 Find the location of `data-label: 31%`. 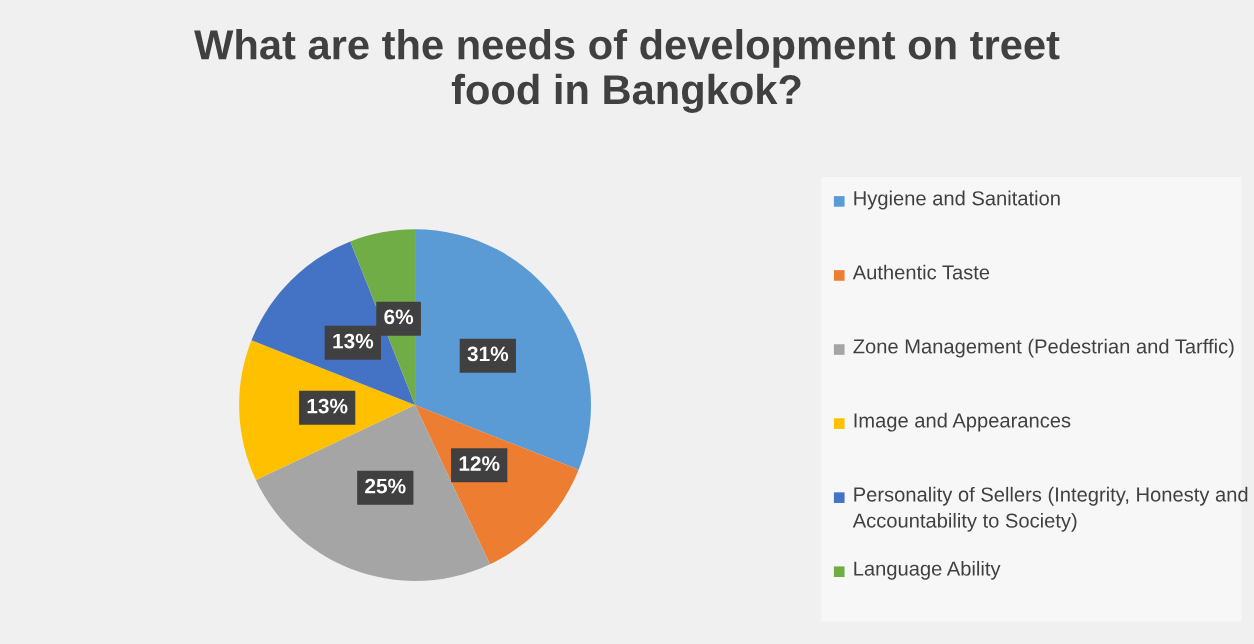

data-label: 31% is located at coordinates (488, 354).